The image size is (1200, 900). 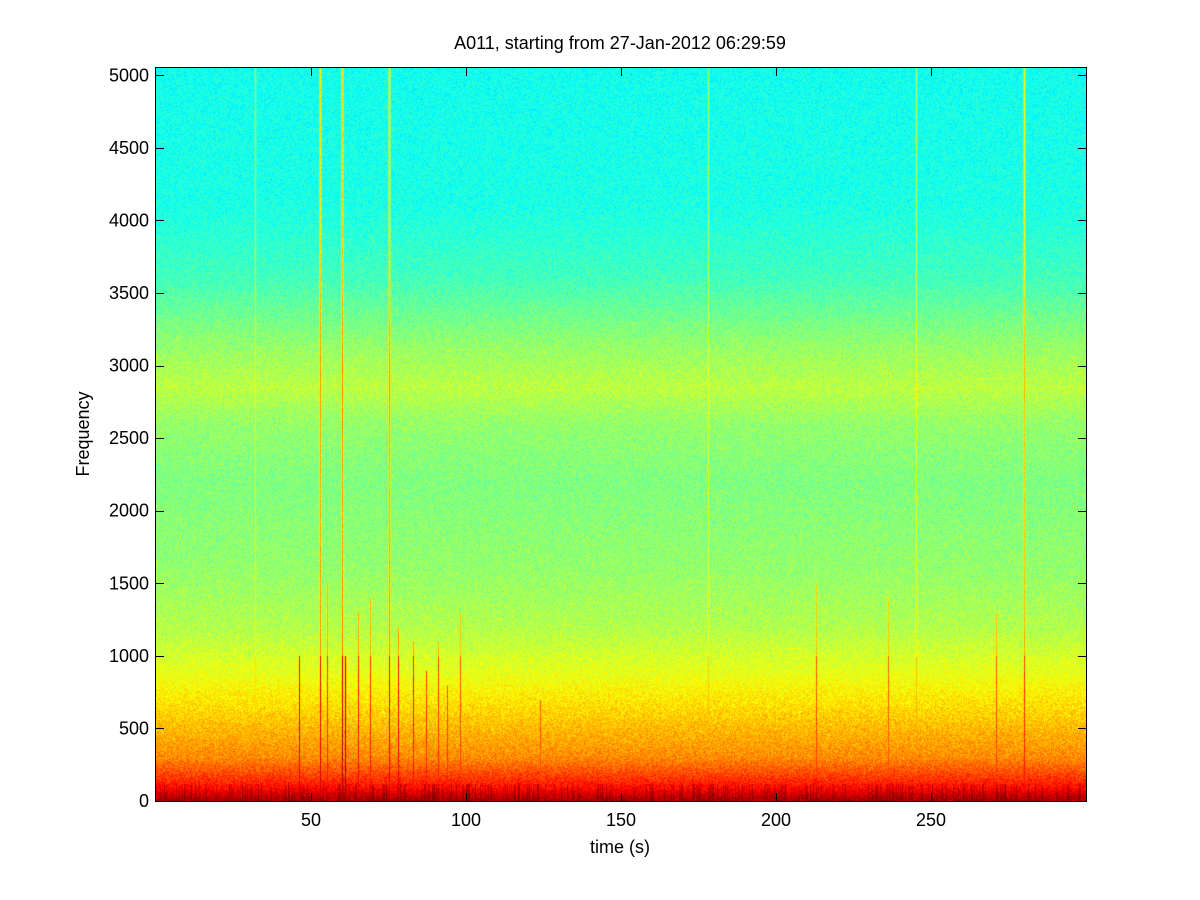 I want to click on x-tick-label: 200, so click(x=776, y=820).